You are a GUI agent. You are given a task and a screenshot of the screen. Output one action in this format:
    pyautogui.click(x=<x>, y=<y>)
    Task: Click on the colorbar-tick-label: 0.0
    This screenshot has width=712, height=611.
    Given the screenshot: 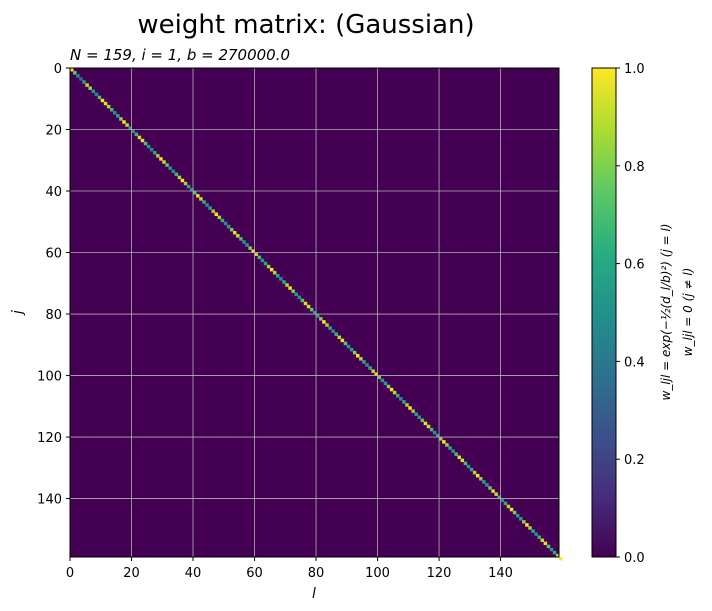 What is the action you would take?
    pyautogui.click(x=634, y=558)
    